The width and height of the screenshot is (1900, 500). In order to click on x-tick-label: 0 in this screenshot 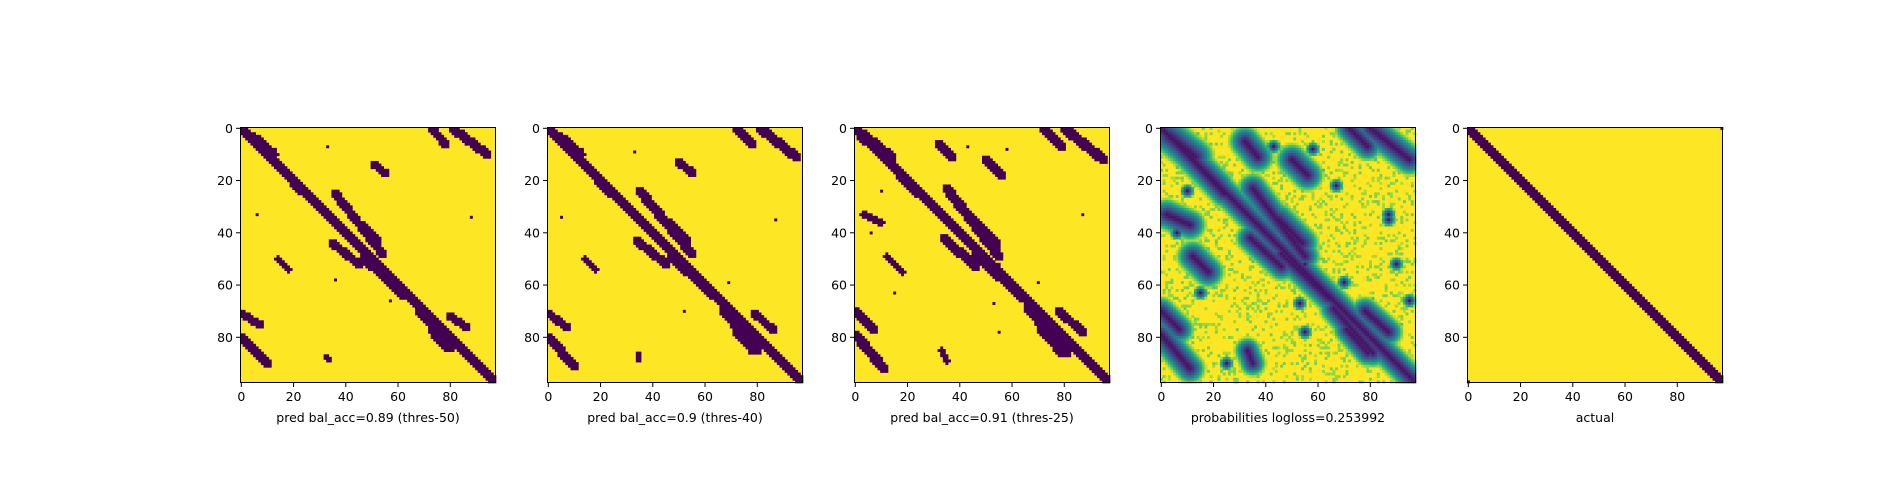, I will do `click(855, 396)`.